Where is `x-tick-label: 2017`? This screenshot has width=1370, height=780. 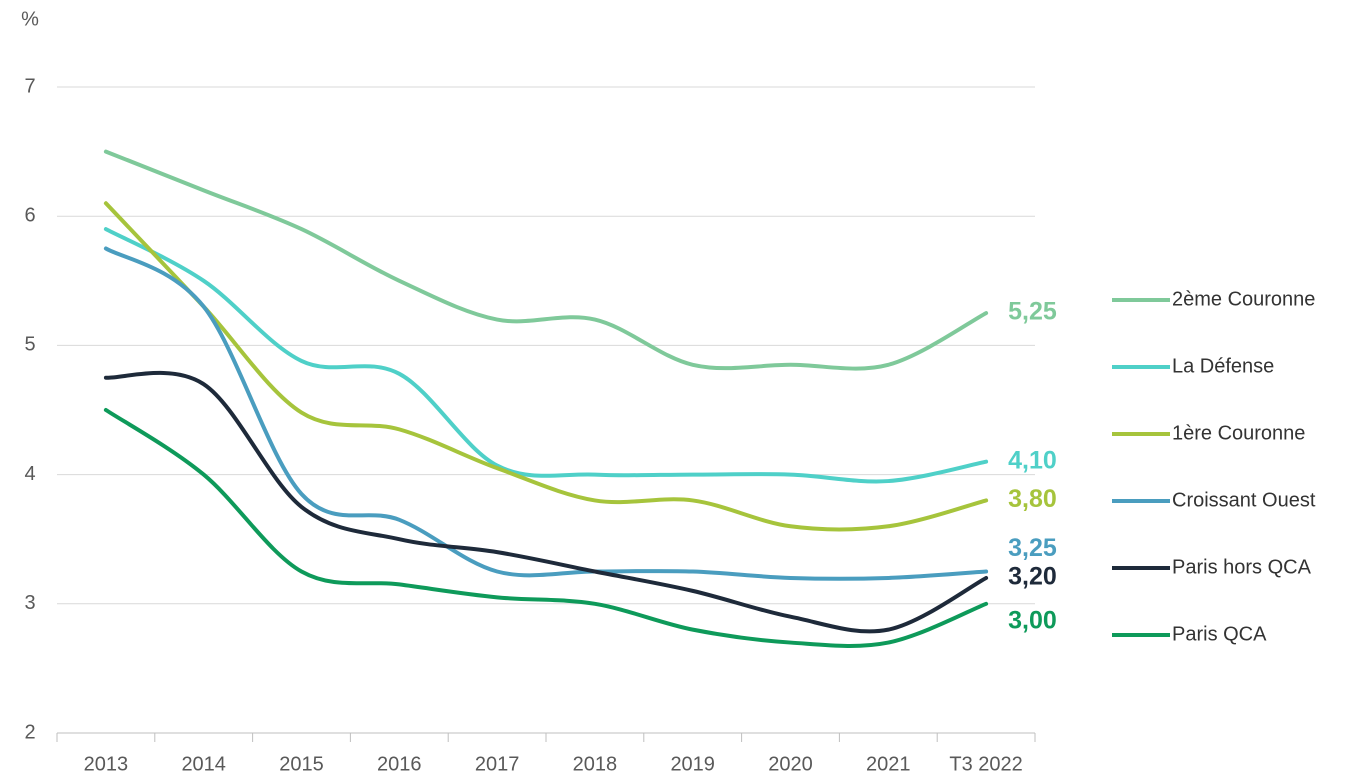 x-tick-label: 2017 is located at coordinates (497, 764).